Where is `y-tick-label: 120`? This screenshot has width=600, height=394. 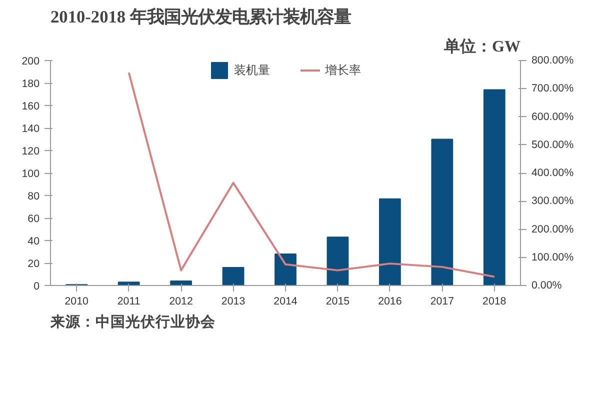 y-tick-label: 120 is located at coordinates (31, 152).